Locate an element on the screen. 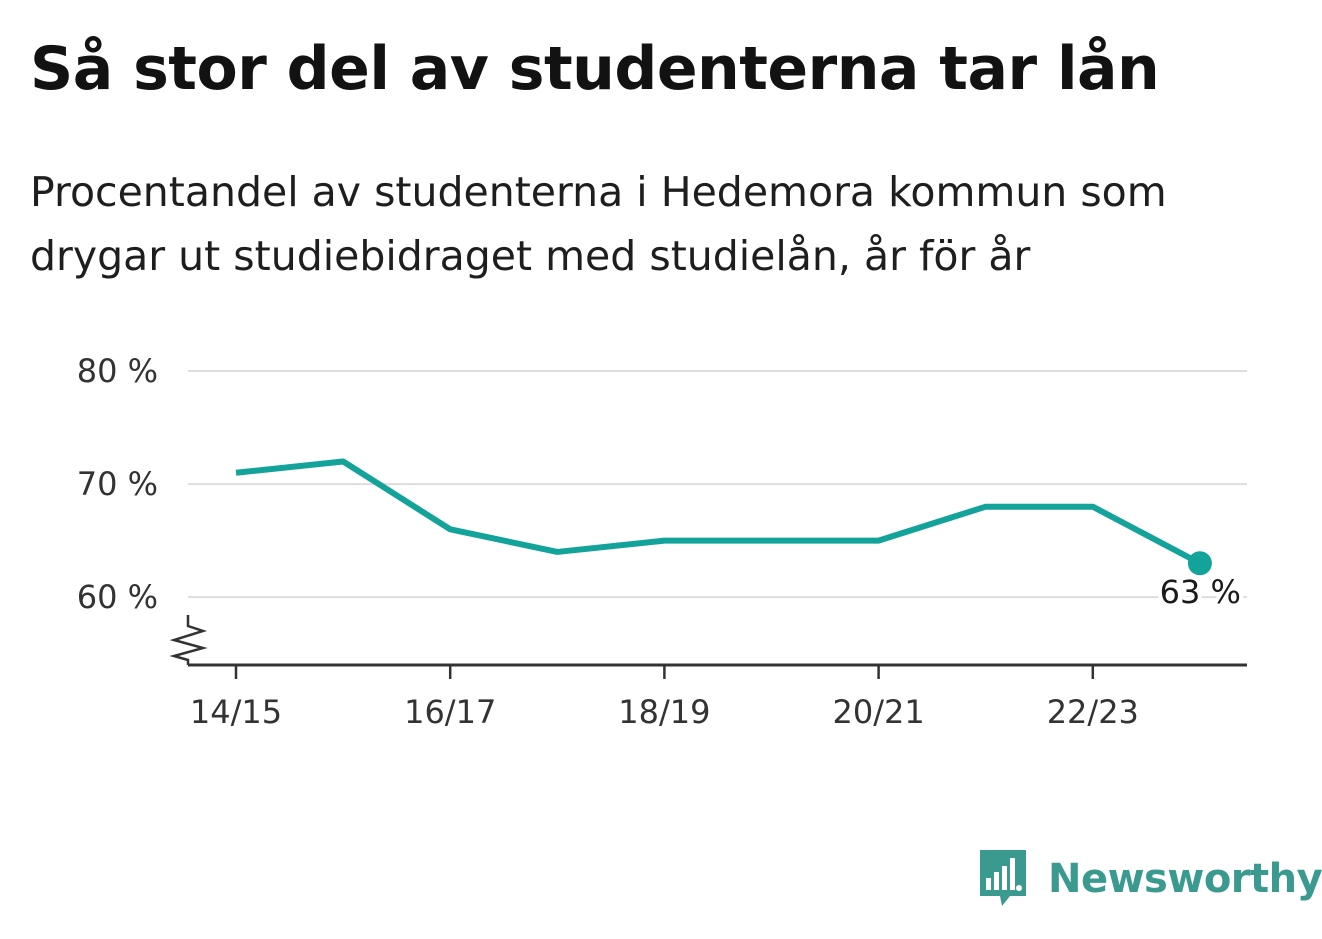 The height and width of the screenshot is (939, 1322). y-axis-break-icon is located at coordinates (188, 640).